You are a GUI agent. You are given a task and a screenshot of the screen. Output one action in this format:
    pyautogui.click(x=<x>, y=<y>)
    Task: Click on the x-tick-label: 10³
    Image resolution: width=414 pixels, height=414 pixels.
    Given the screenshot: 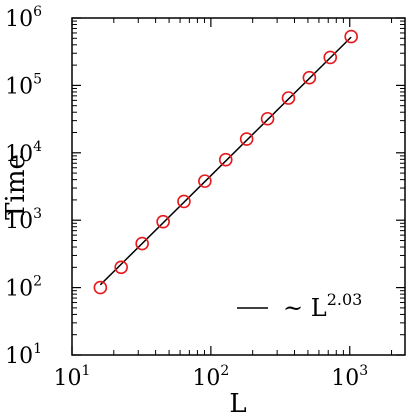 What is the action you would take?
    pyautogui.click(x=349, y=377)
    